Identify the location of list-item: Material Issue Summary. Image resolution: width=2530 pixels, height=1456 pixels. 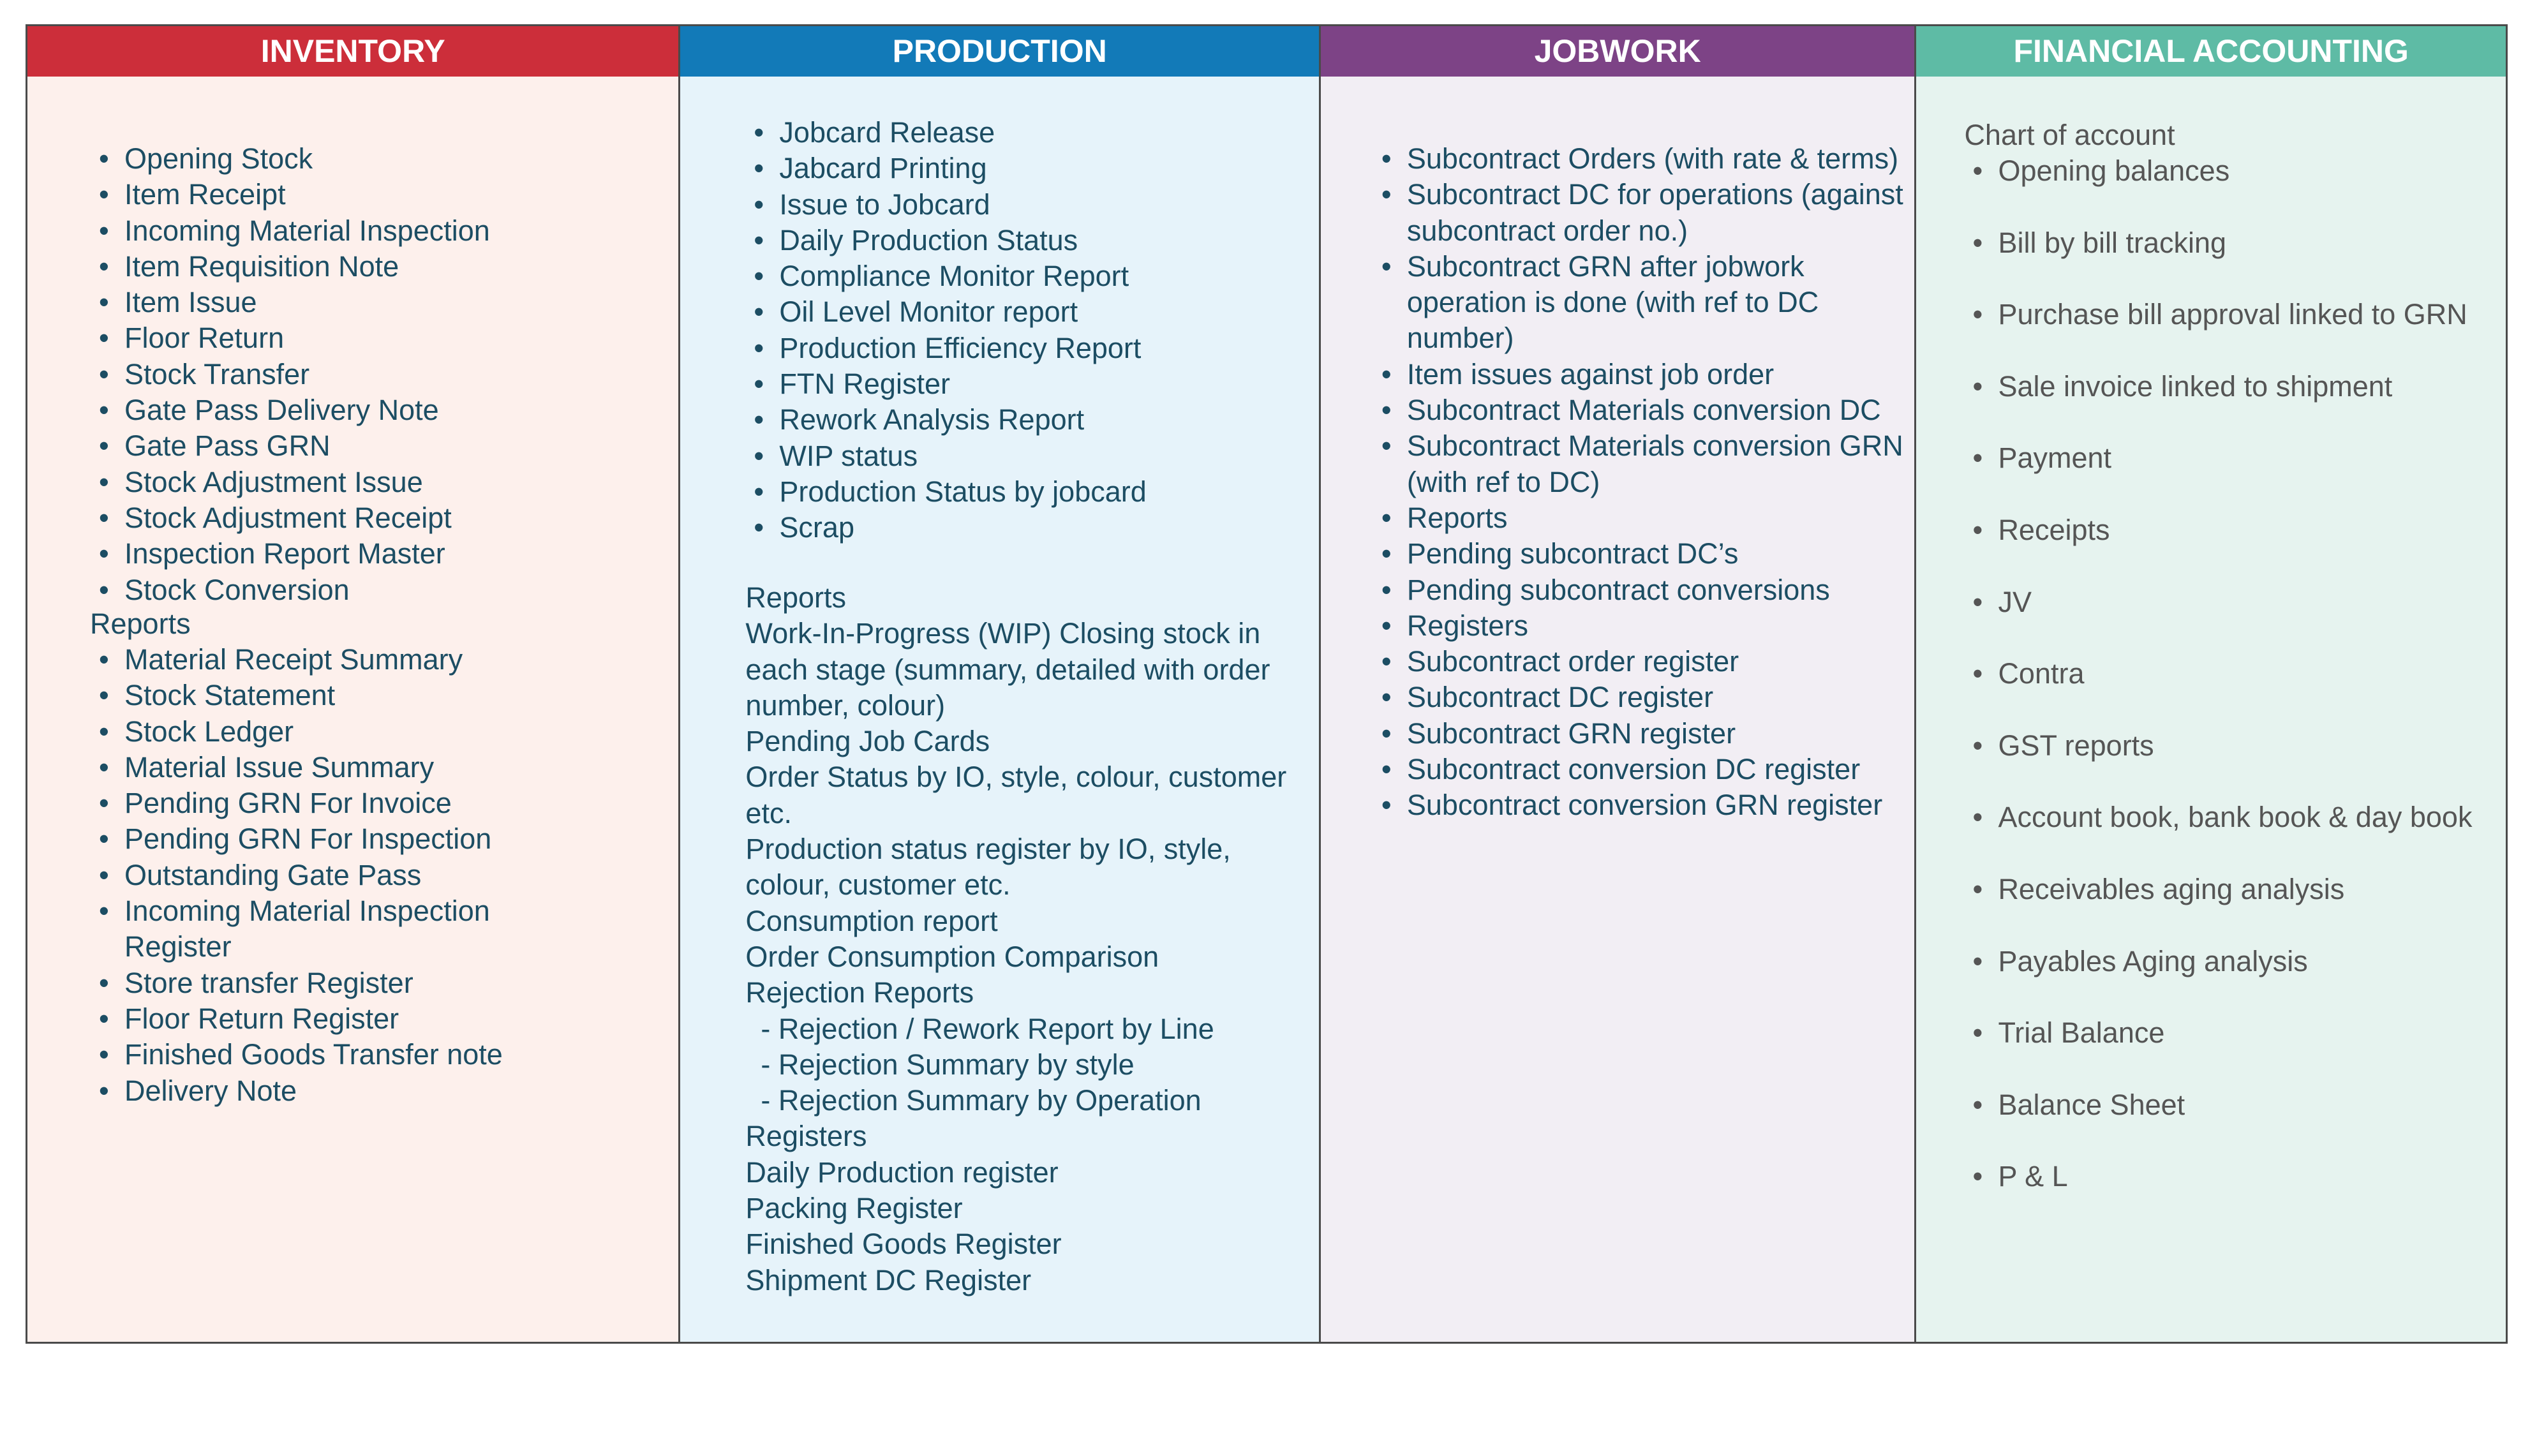
(386, 768).